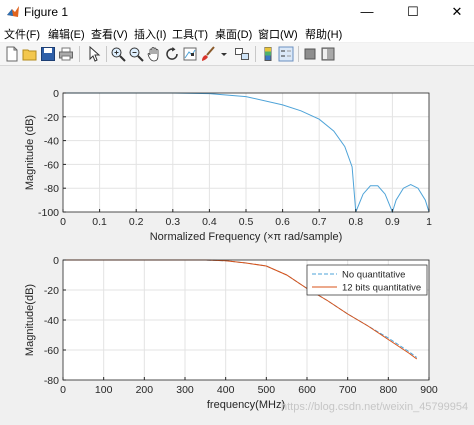 Image resolution: width=474 pixels, height=425 pixels. Describe the element at coordinates (246, 405) in the screenshot. I see `x-axis-label: frequency(MHz)` at that location.